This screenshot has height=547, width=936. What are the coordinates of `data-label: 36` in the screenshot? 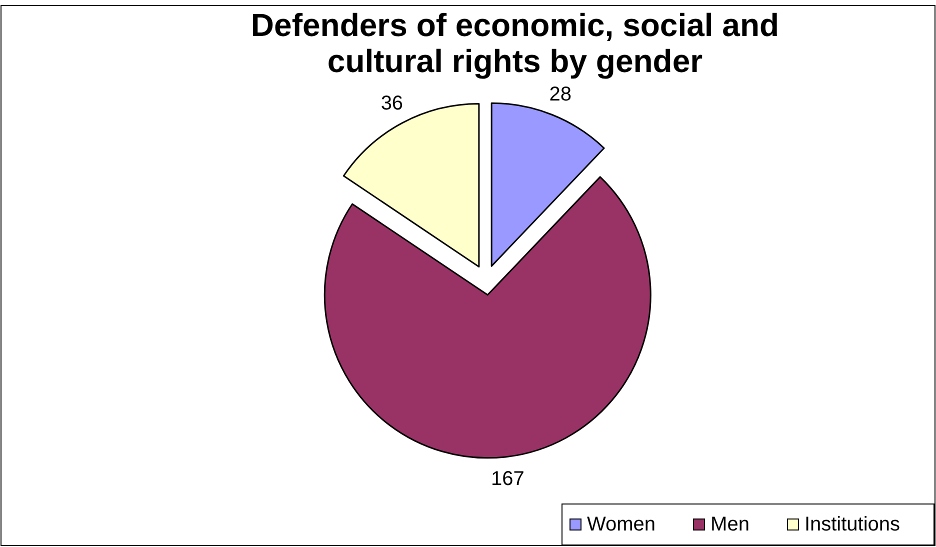 It's located at (392, 103).